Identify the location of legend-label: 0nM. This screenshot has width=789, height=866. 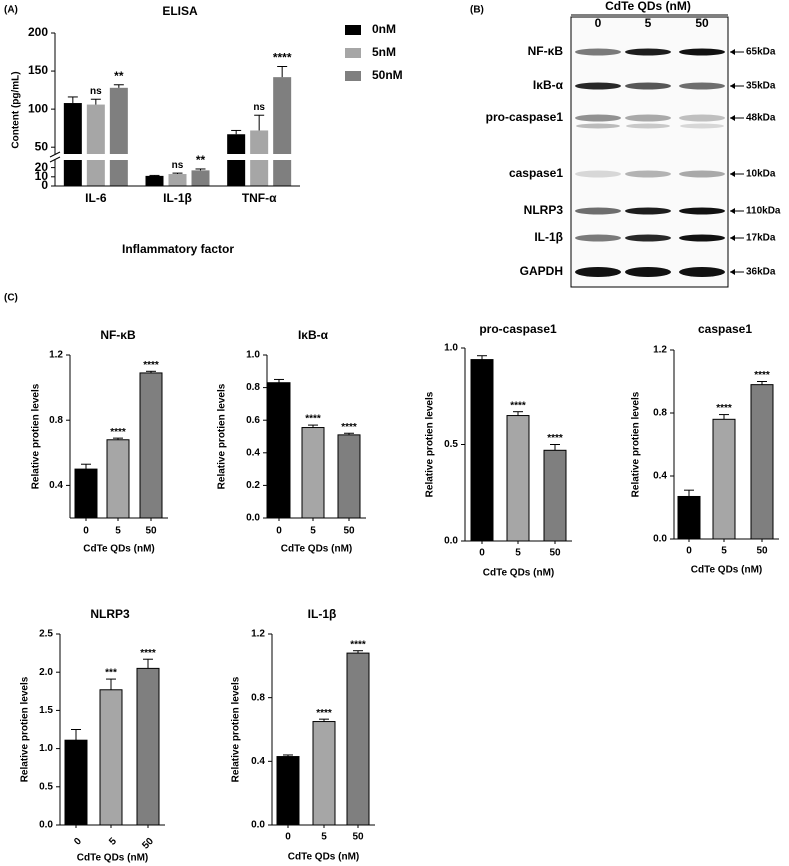
(384, 29).